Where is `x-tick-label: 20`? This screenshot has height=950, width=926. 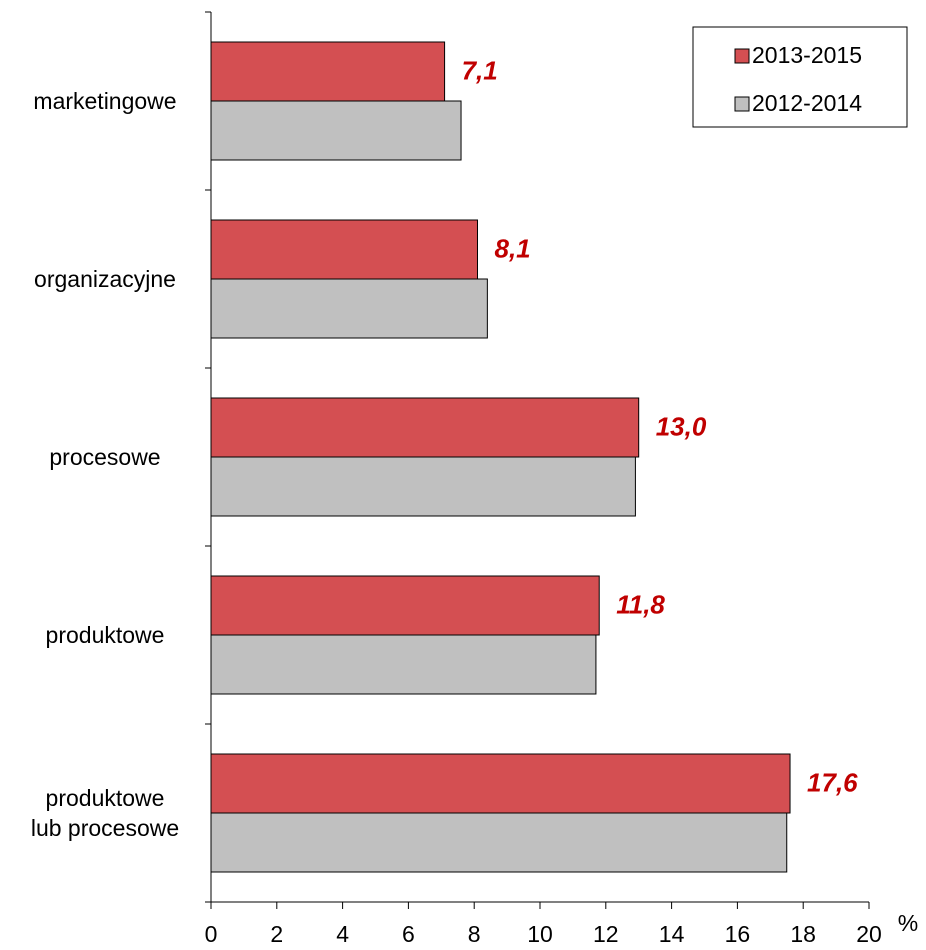 x-tick-label: 20 is located at coordinates (869, 934).